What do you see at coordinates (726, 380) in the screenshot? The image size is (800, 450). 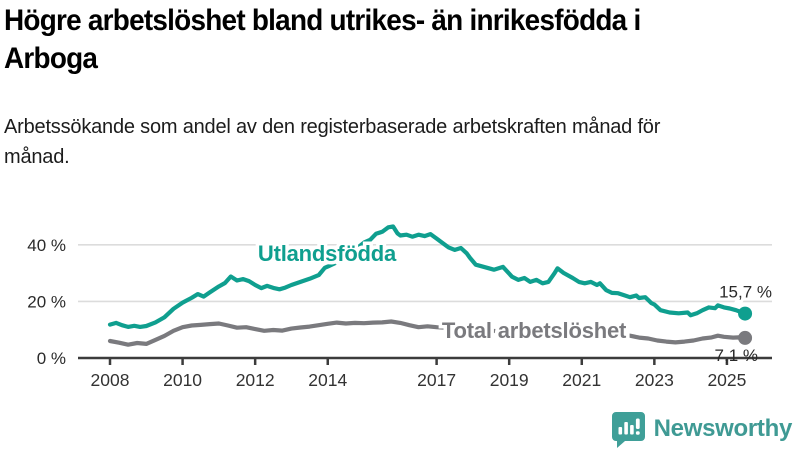 I see `x-tick-label: 2025` at bounding box center [726, 380].